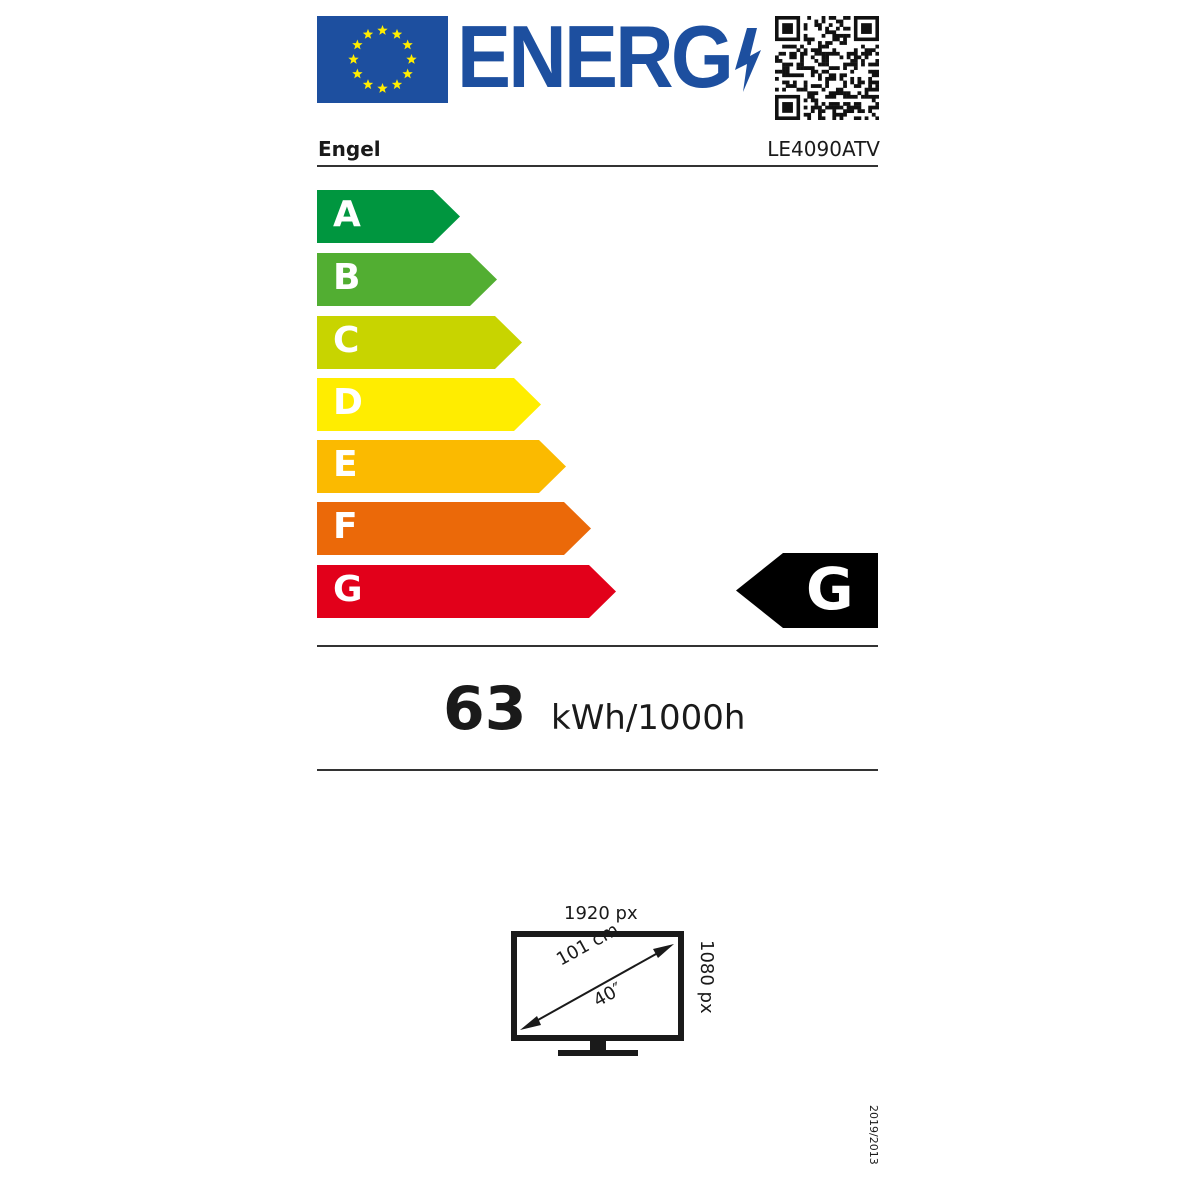  What do you see at coordinates (823, 149) in the screenshot?
I see `model-number: LE4090ATV` at bounding box center [823, 149].